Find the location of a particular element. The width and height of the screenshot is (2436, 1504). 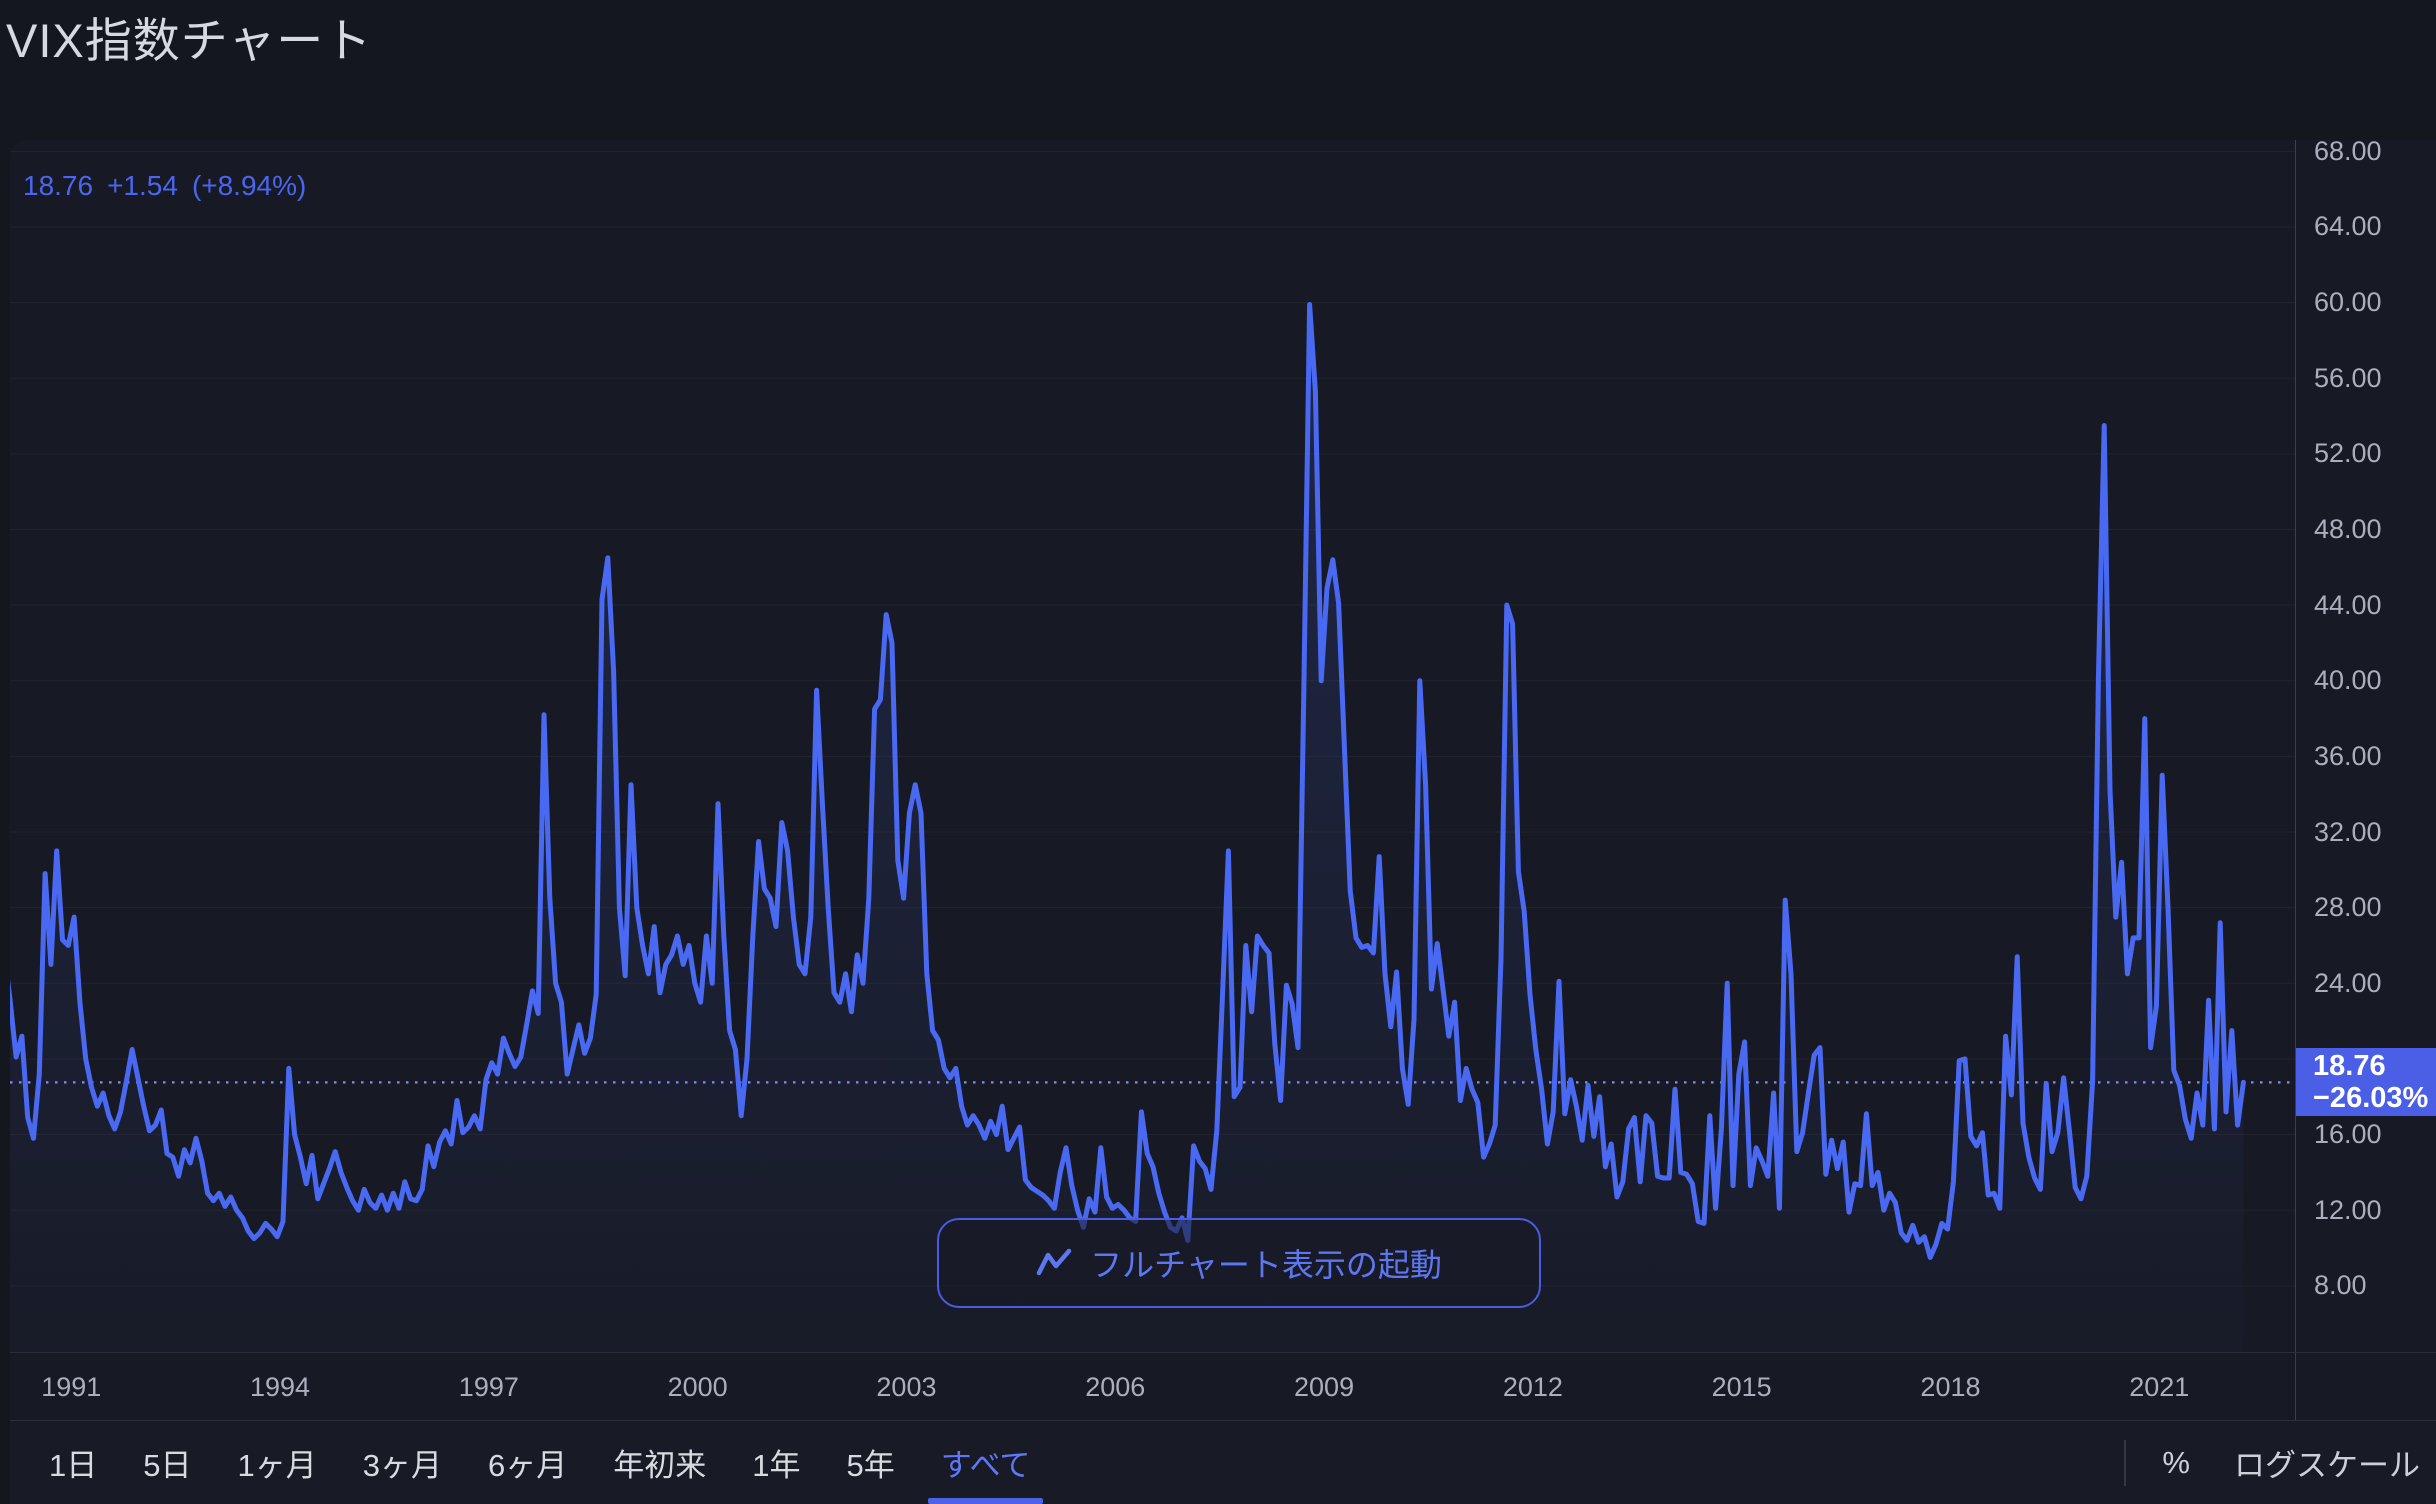

range-button-3ヶ月: 3ヶ月 is located at coordinates (402, 1465).